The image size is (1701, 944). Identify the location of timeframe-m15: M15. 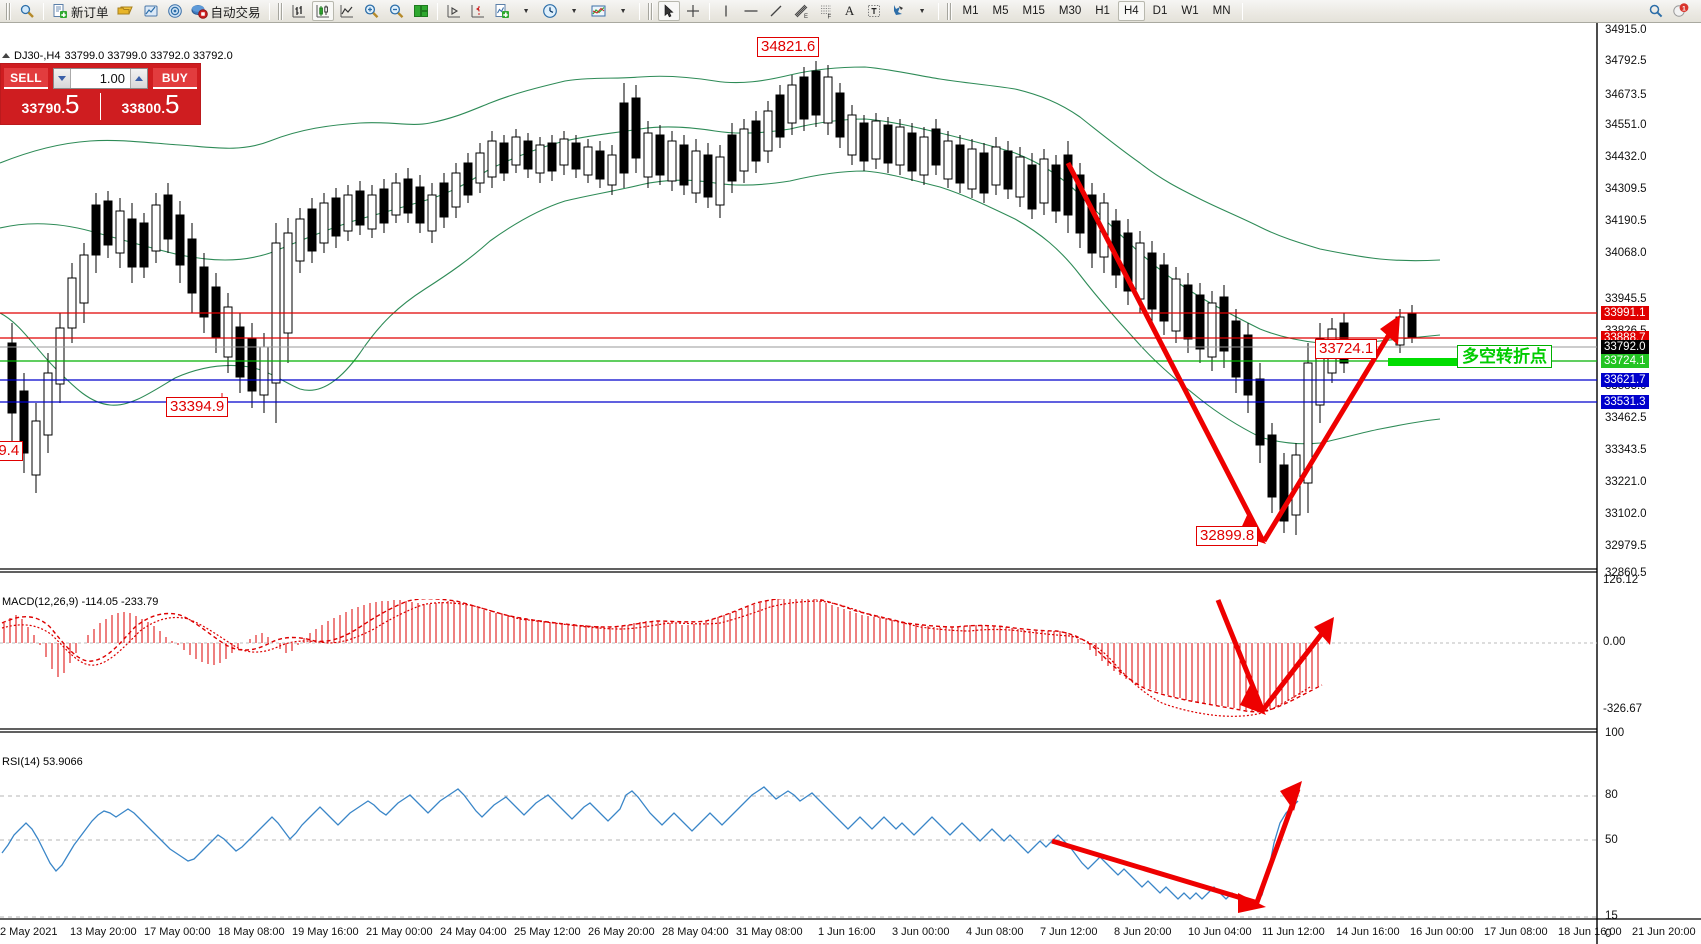
(1033, 11).